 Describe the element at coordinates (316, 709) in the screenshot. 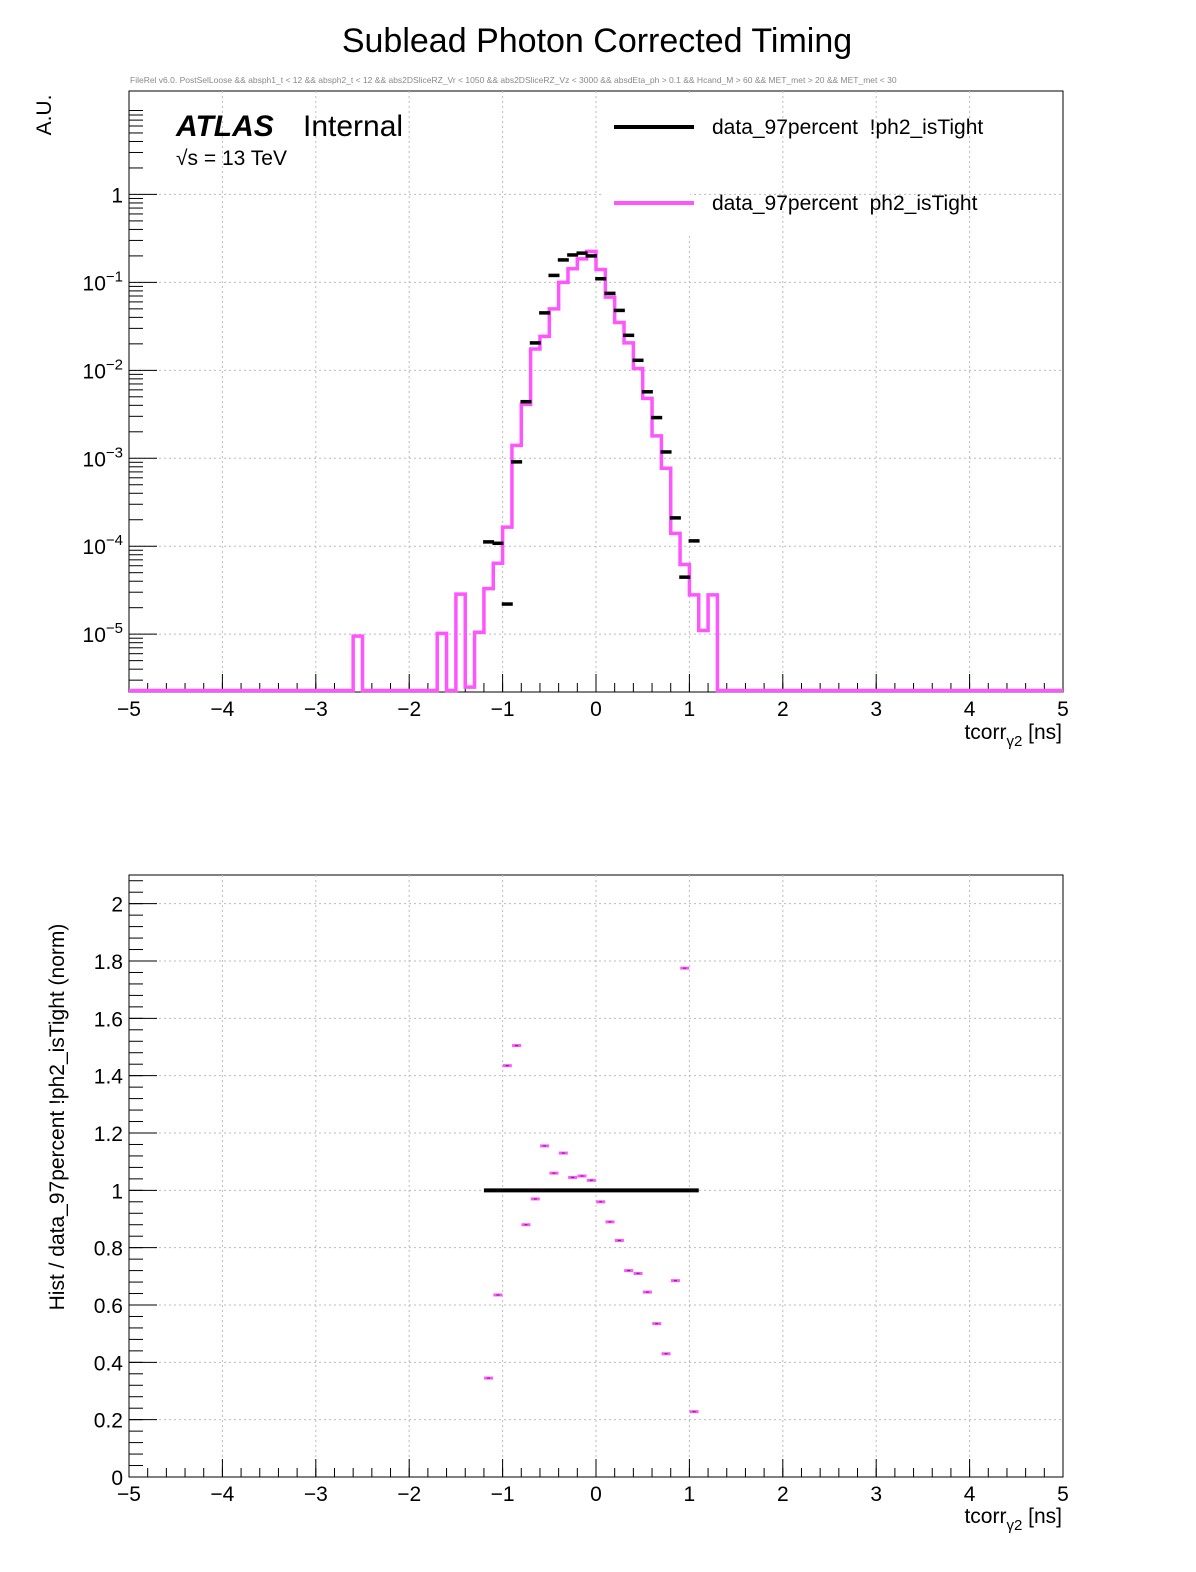

I see `top-x-tick-label: −3` at that location.